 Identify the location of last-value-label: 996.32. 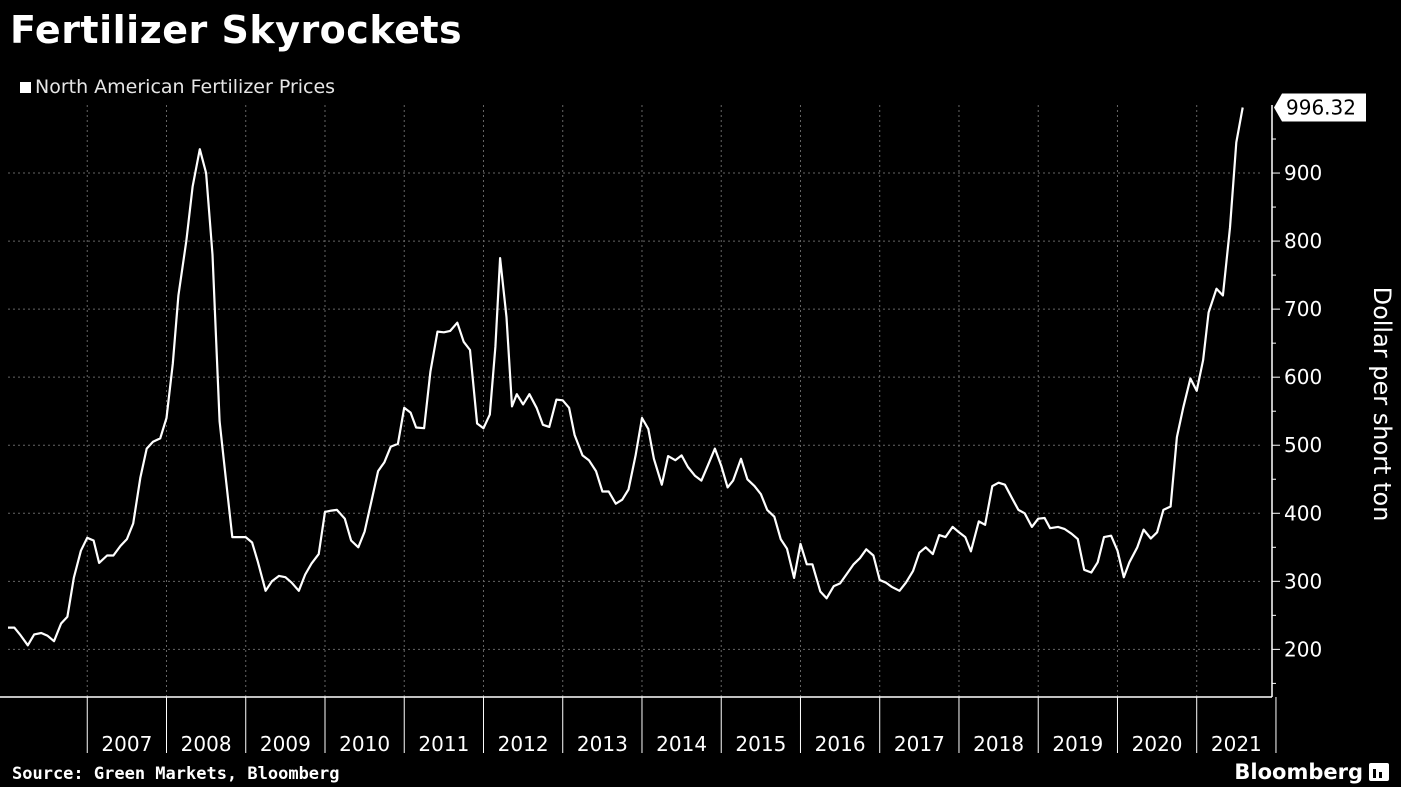
(1321, 108).